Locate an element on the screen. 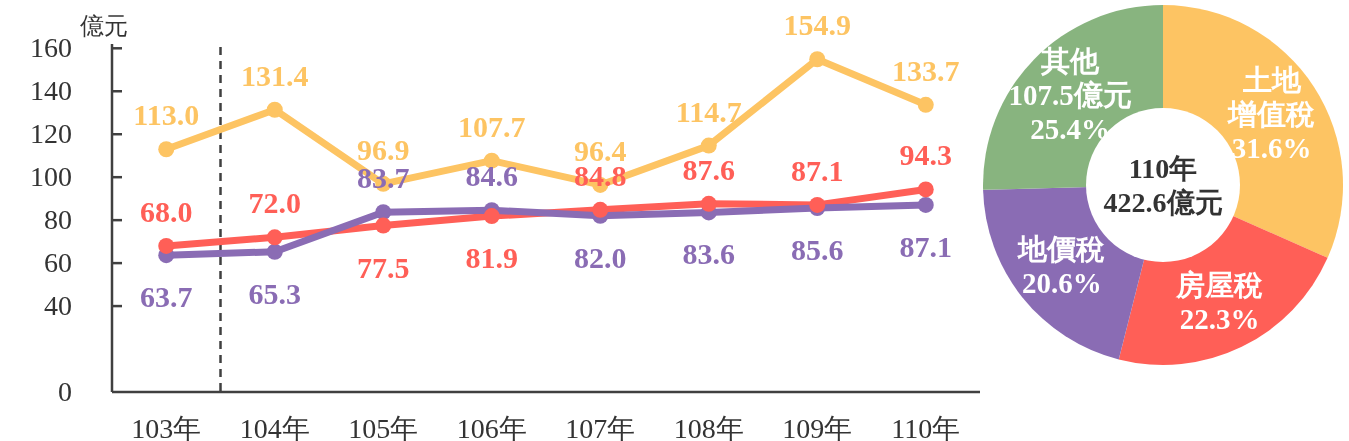  x-tick-label: 110年 is located at coordinates (926, 427).